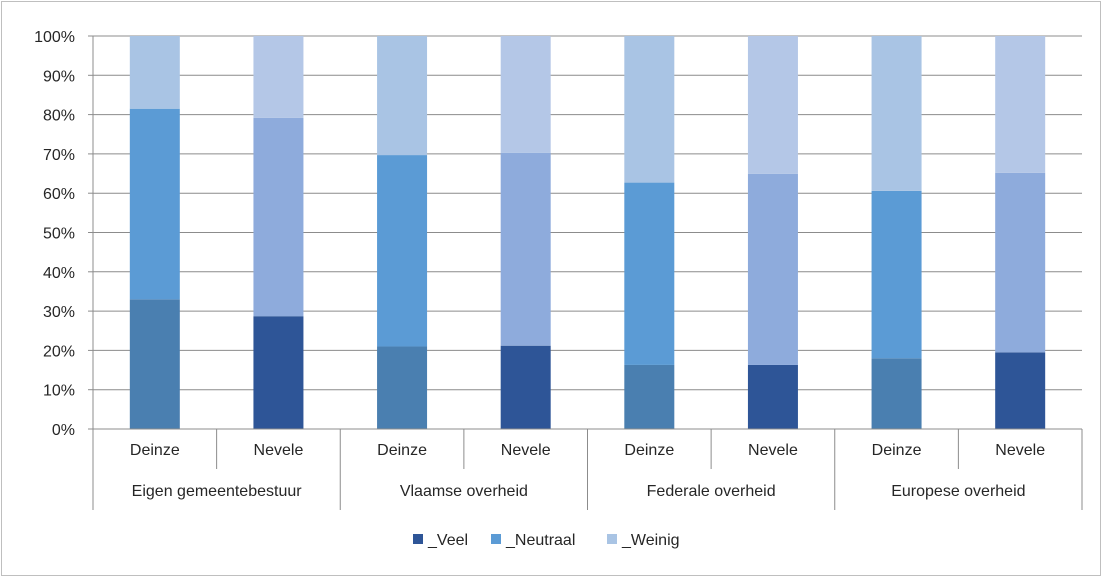 This screenshot has height=579, width=1104. What do you see at coordinates (59, 312) in the screenshot?
I see `y-tick-label: 30%` at bounding box center [59, 312].